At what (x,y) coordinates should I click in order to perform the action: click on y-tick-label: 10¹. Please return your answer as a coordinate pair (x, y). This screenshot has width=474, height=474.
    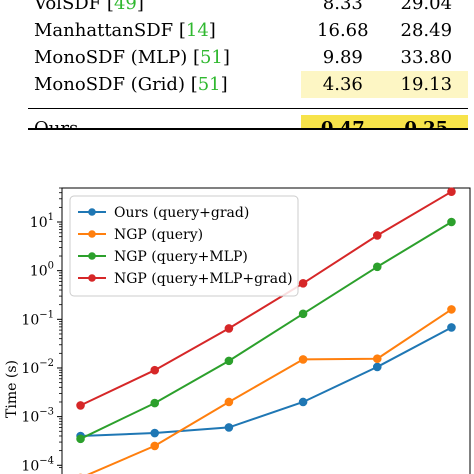
    Looking at the image, I should click on (42, 221).